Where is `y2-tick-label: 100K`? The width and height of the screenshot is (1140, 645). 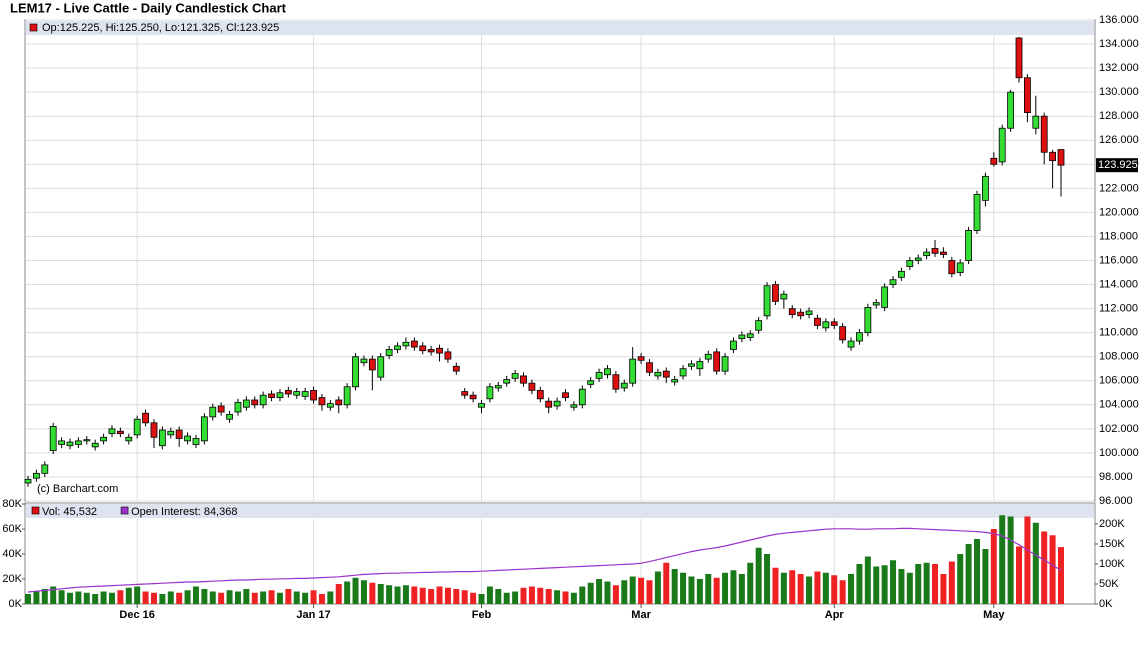
y2-tick-label: 100K is located at coordinates (1112, 564).